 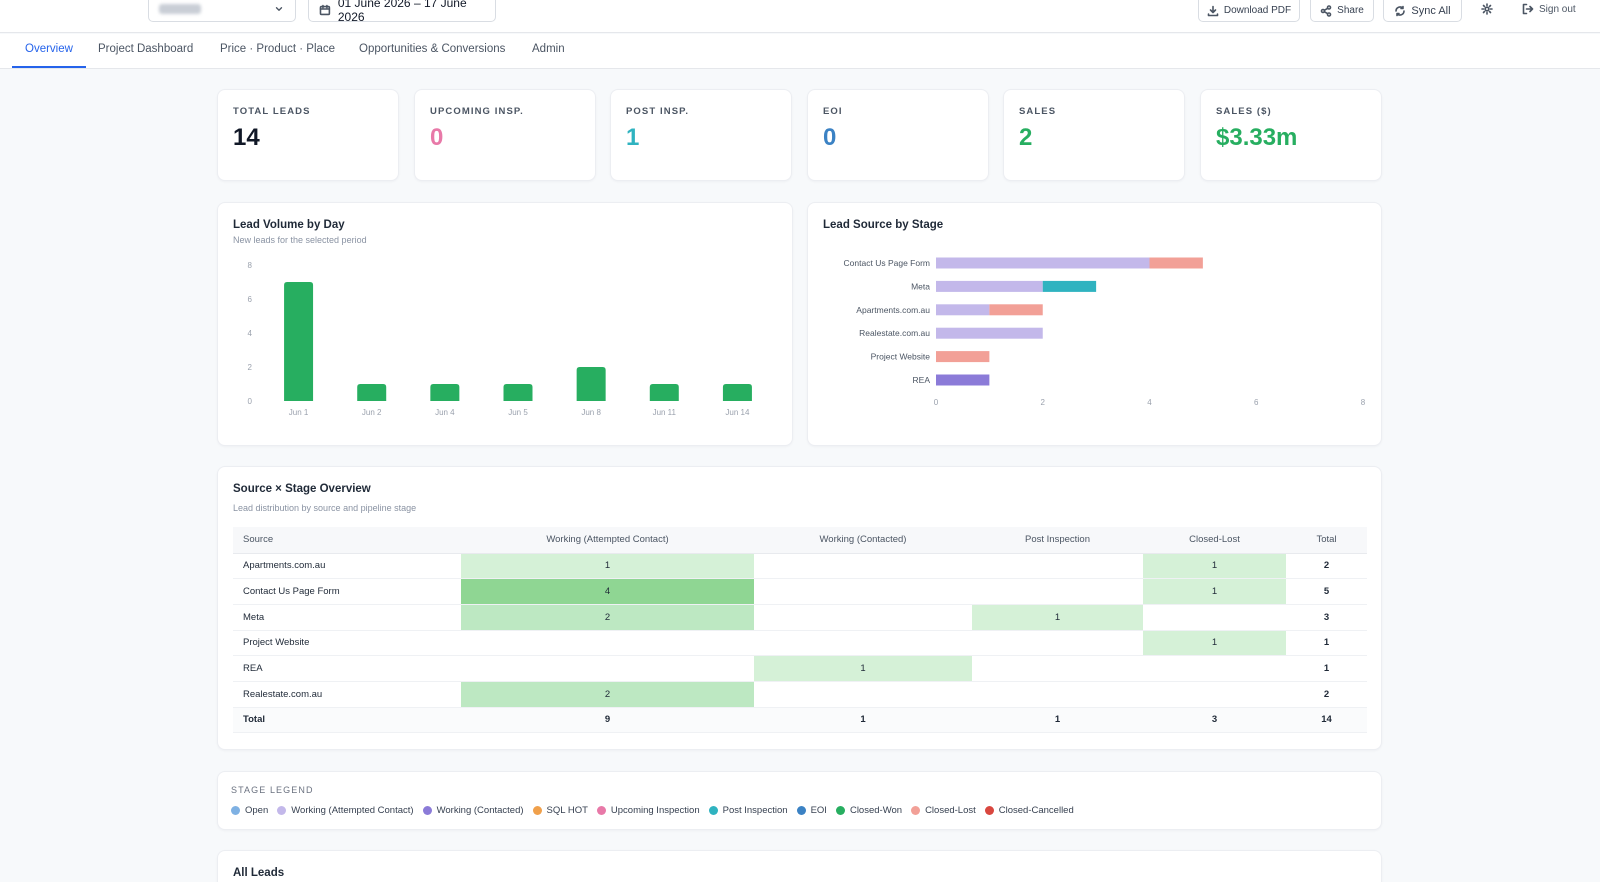 What do you see at coordinates (1256, 402) in the screenshot?
I see `x-tick-label: 6` at bounding box center [1256, 402].